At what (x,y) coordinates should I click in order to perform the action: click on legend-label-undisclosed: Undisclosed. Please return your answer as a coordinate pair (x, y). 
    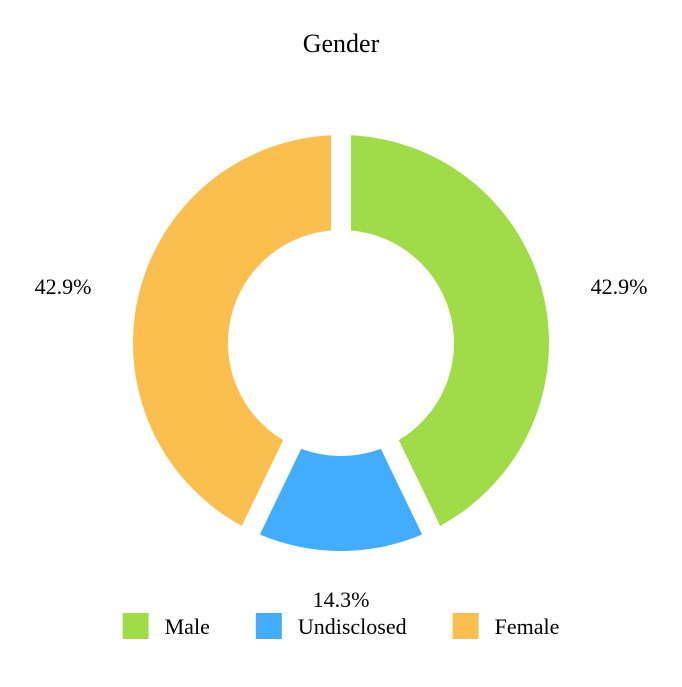
    Looking at the image, I should click on (352, 626).